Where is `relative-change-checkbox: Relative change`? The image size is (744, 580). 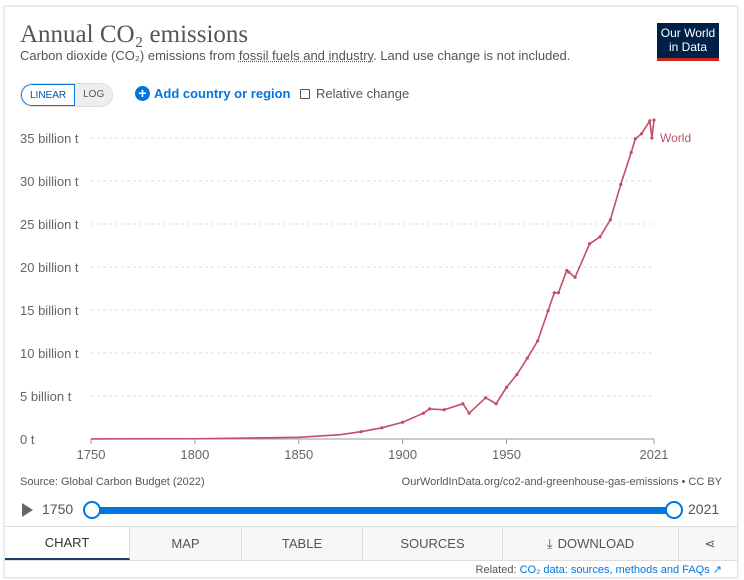 relative-change-checkbox: Relative change is located at coordinates (354, 93).